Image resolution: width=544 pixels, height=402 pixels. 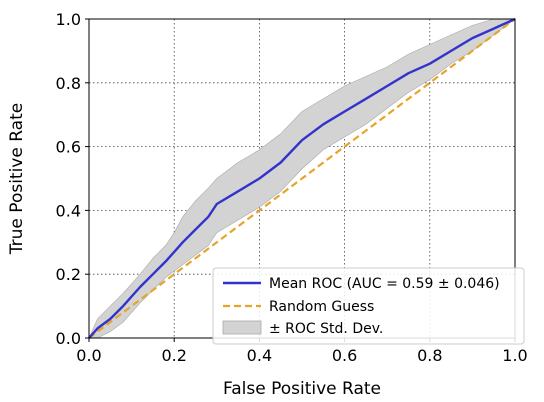 I want to click on legend-std-dev-swatch, so click(x=242, y=327).